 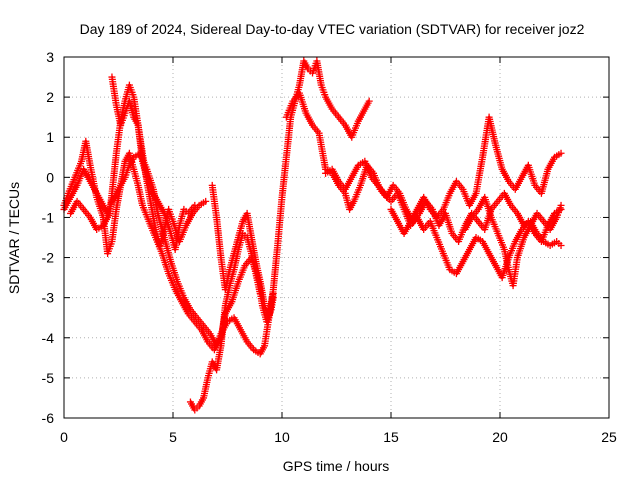 I want to click on y-tick-label: 1, so click(x=50, y=137).